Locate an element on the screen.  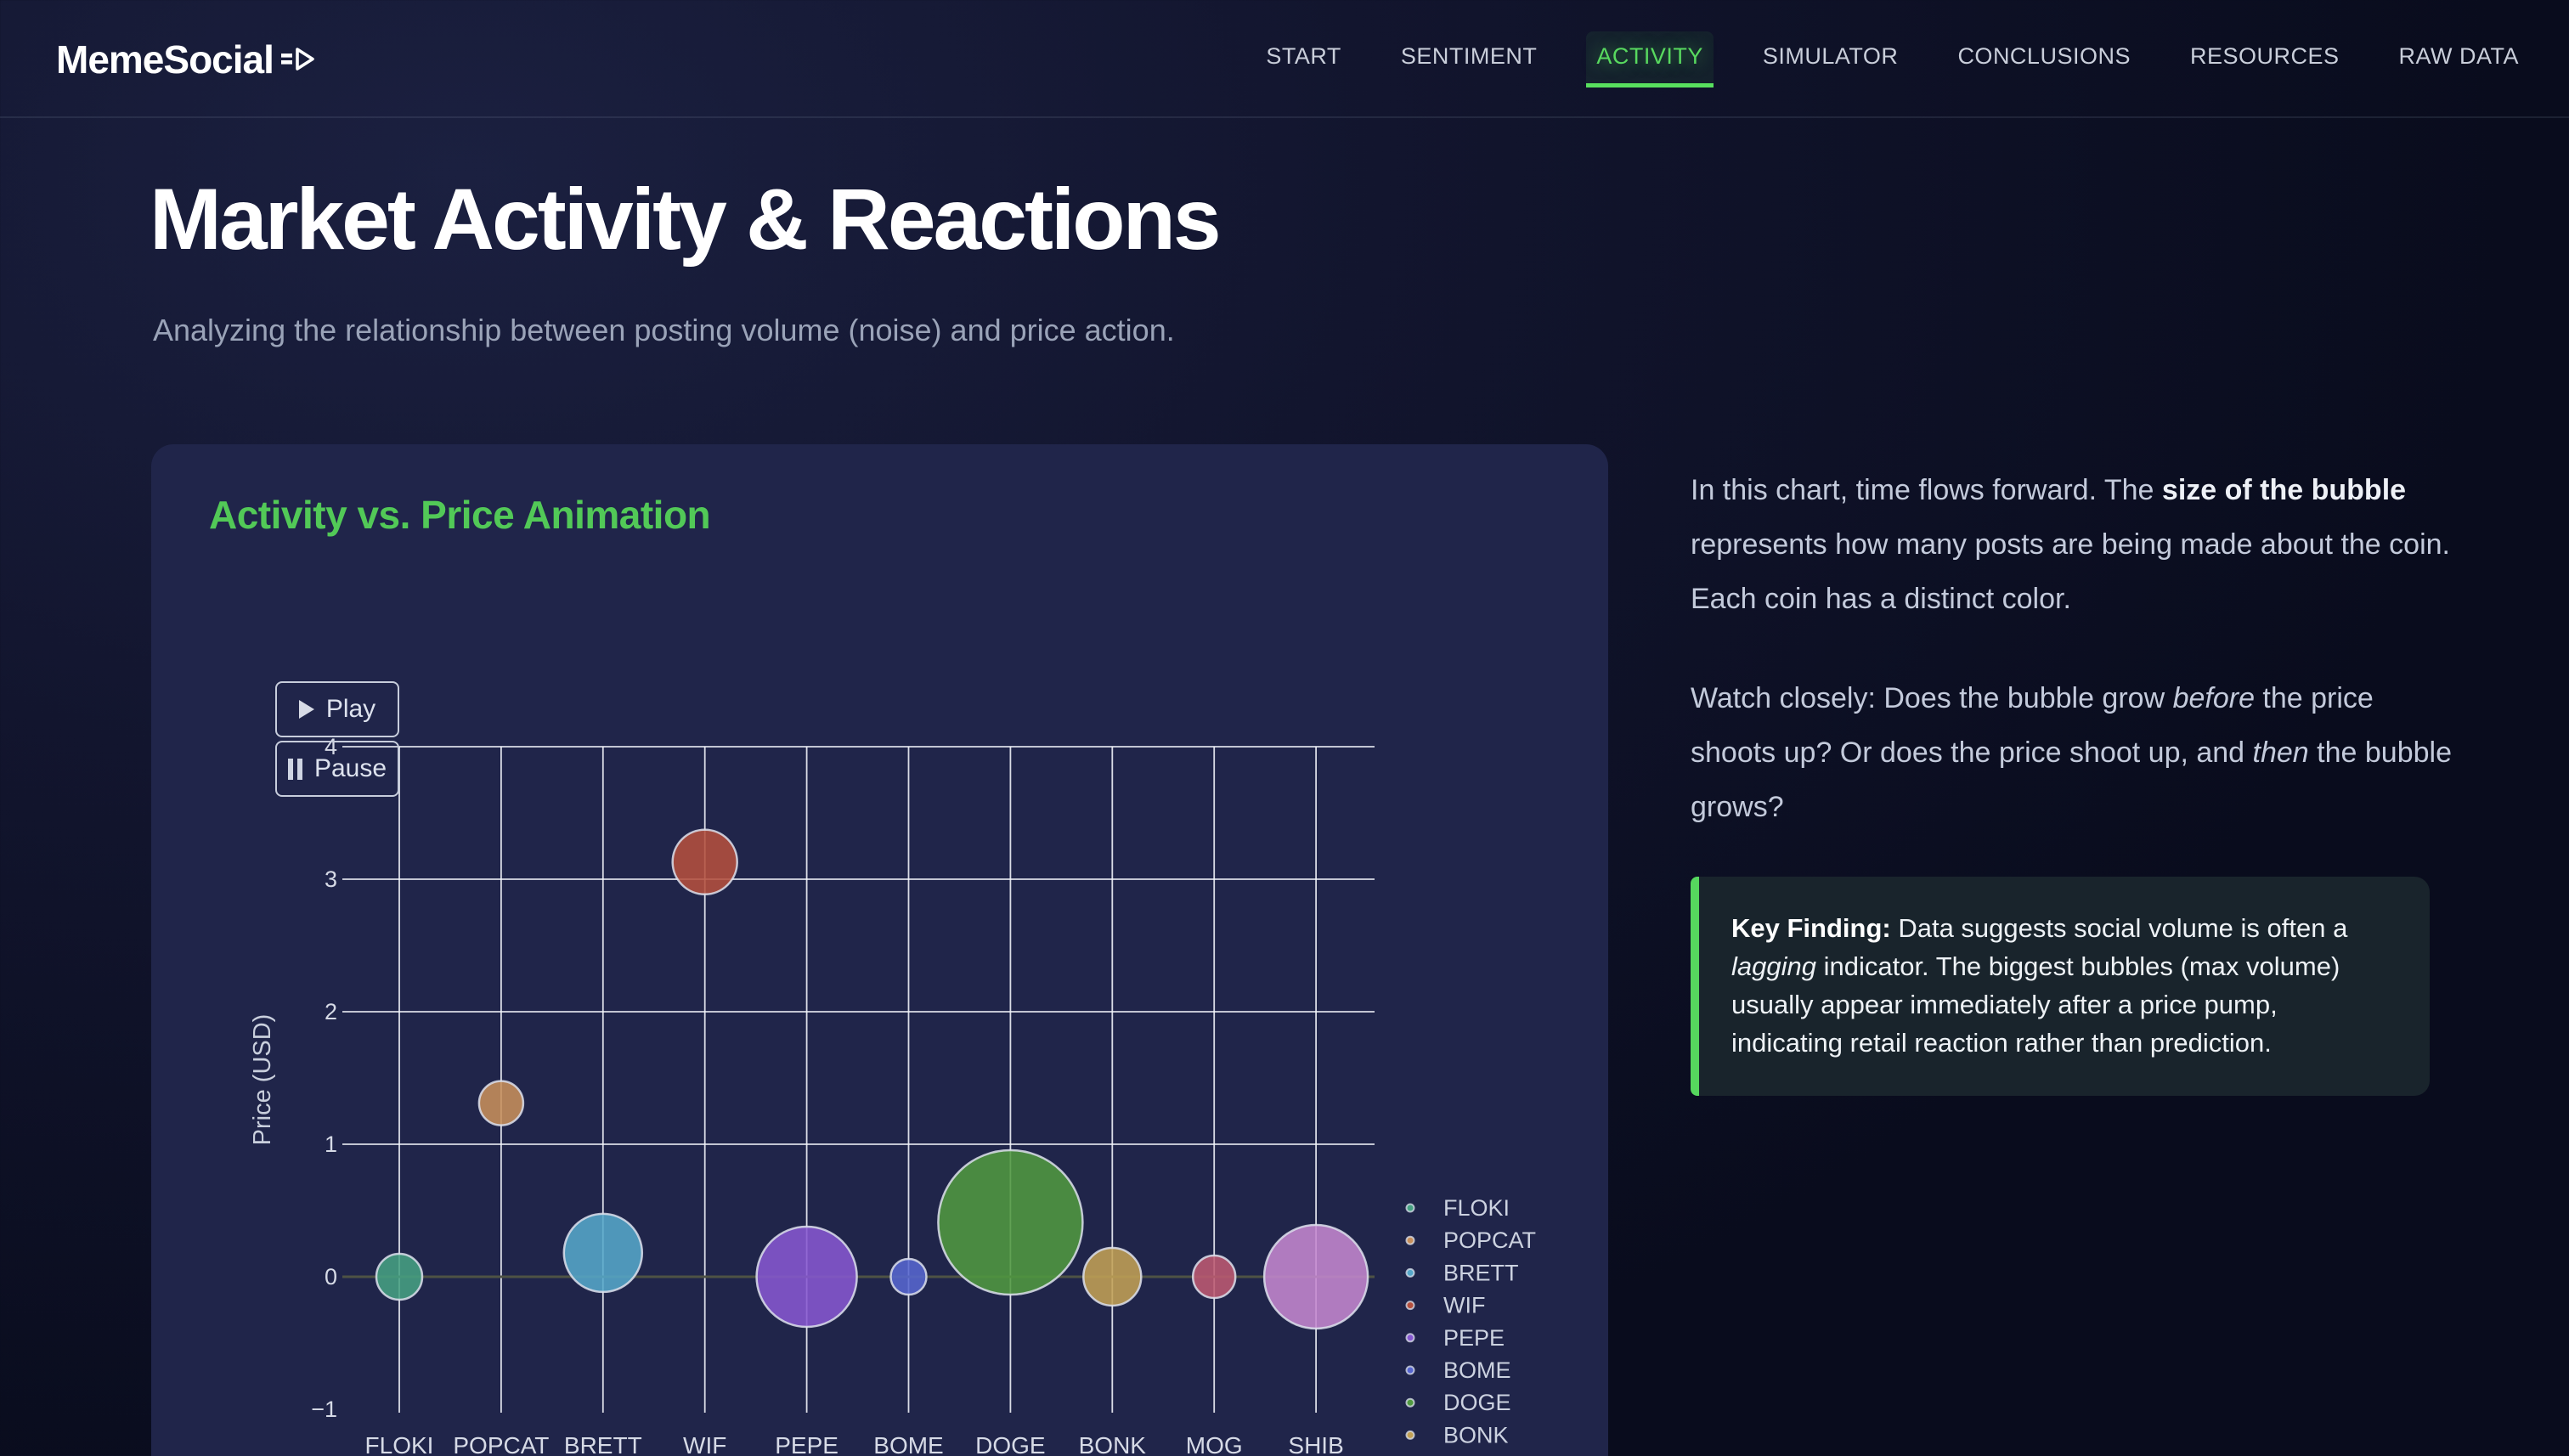
nav-item-start: START is located at coordinates (1303, 56).